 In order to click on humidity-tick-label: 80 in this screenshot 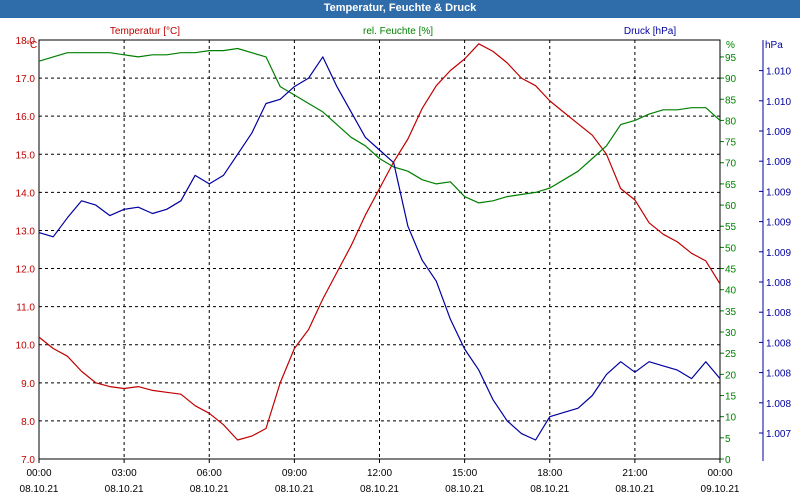, I will do `click(731, 121)`.